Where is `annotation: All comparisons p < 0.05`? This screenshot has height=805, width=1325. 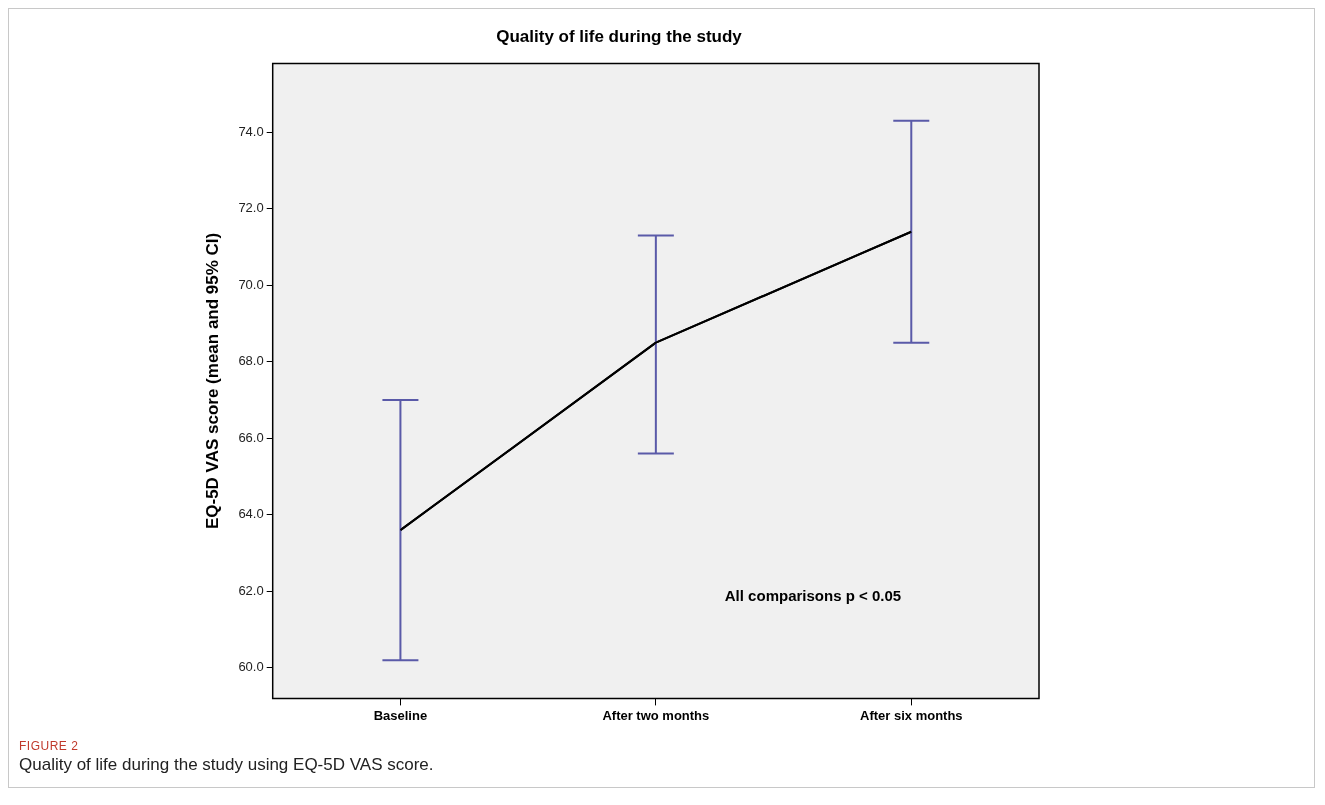 annotation: All comparisons p < 0.05 is located at coordinates (813, 595).